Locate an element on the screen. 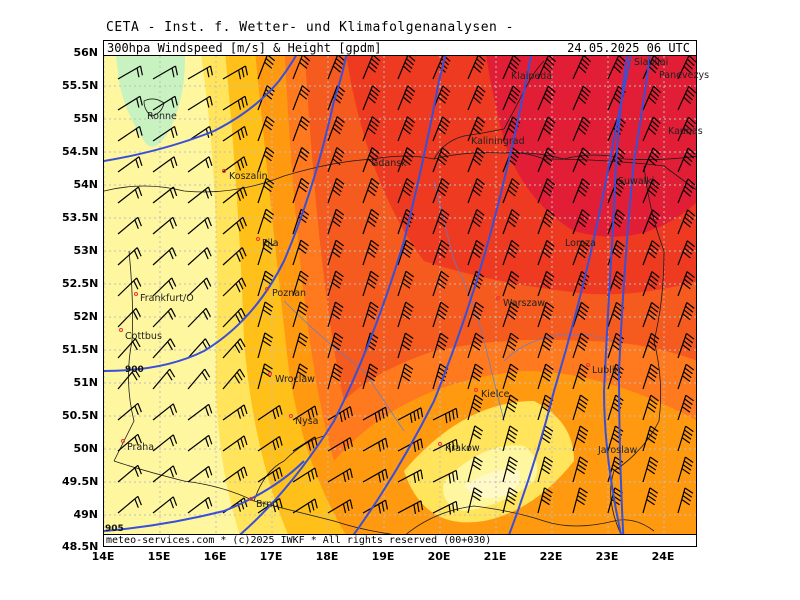  lat-label-55: 55N is located at coordinates (85, 118).